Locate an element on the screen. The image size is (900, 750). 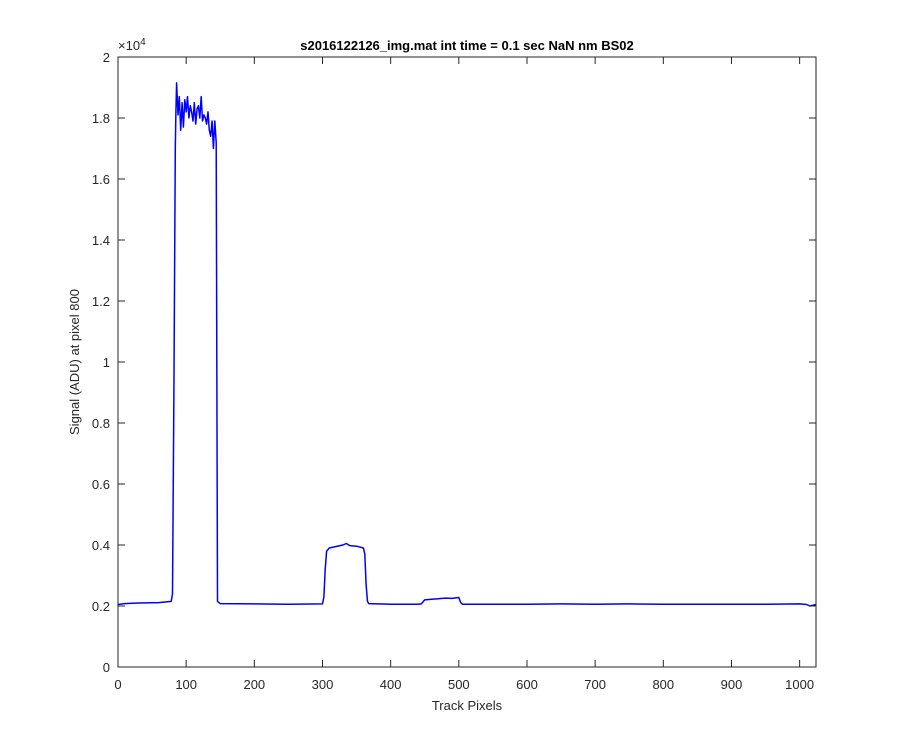
x-tick-label: 200 is located at coordinates (254, 684).